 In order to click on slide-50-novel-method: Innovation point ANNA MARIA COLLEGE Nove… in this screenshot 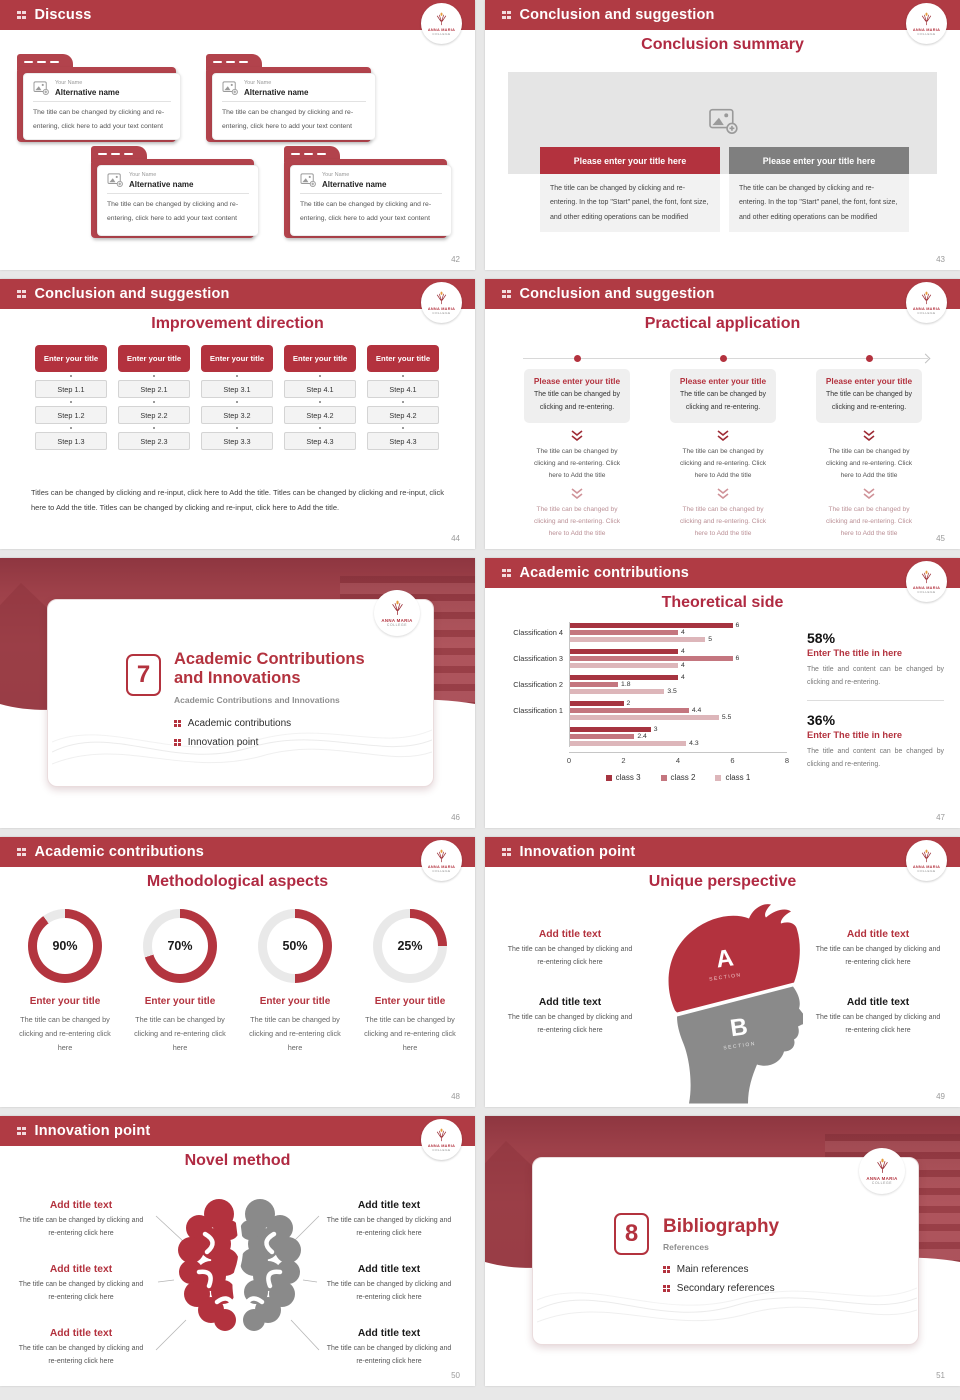, I will do `click(237, 1251)`.